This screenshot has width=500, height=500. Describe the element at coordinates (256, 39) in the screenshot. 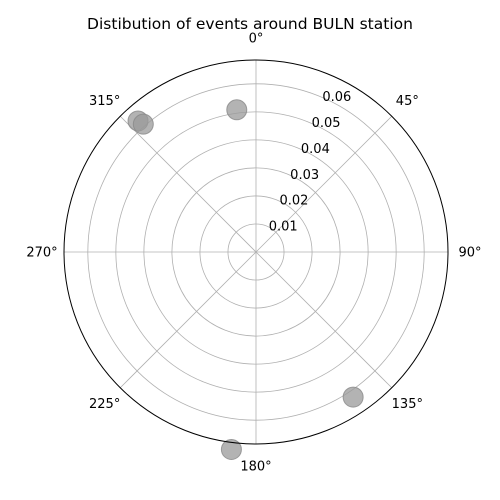

I see `theta-tick-label: 0°` at that location.